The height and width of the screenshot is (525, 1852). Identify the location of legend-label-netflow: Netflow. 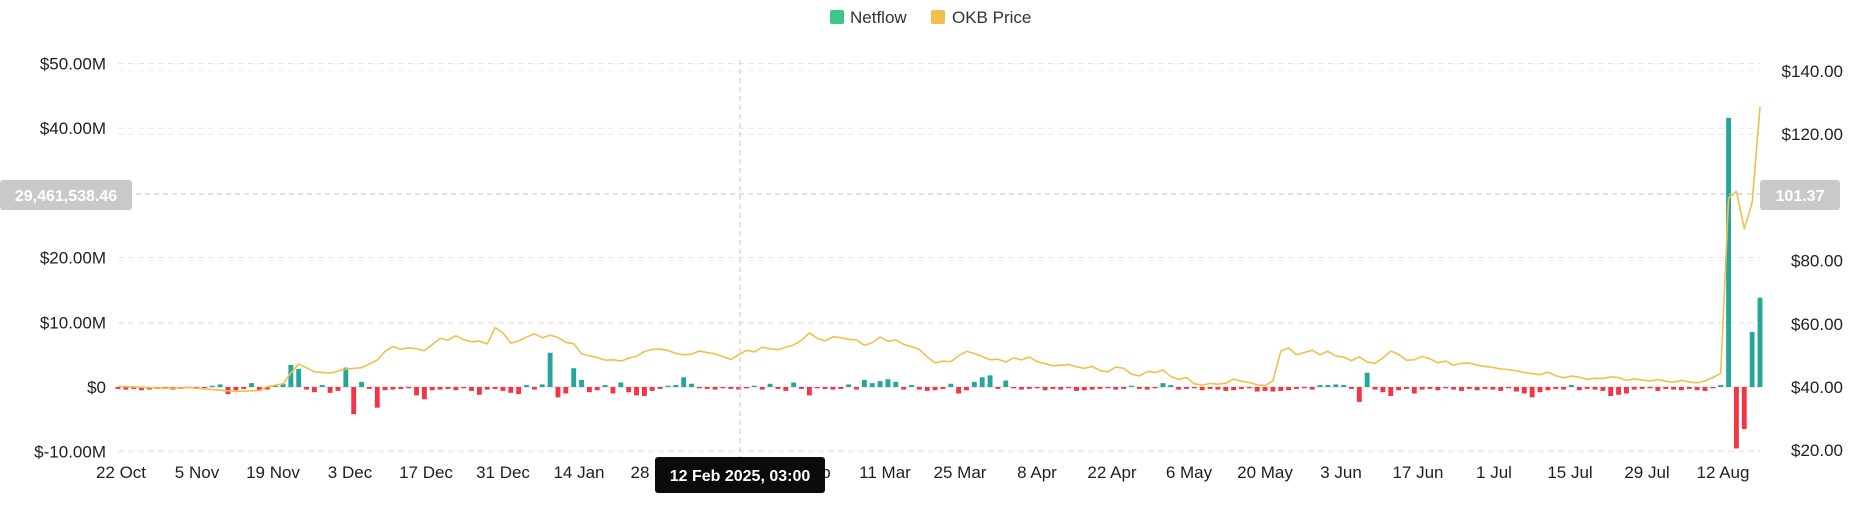
(878, 17).